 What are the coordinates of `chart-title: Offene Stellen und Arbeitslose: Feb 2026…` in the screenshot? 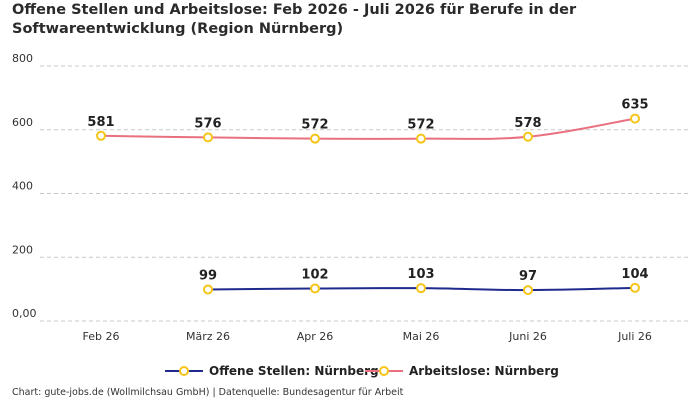 It's located at (294, 19).